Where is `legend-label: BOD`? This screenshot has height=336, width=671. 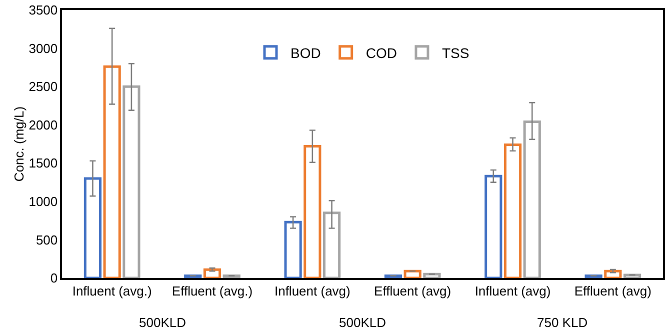
legend-label: BOD is located at coordinates (305, 52).